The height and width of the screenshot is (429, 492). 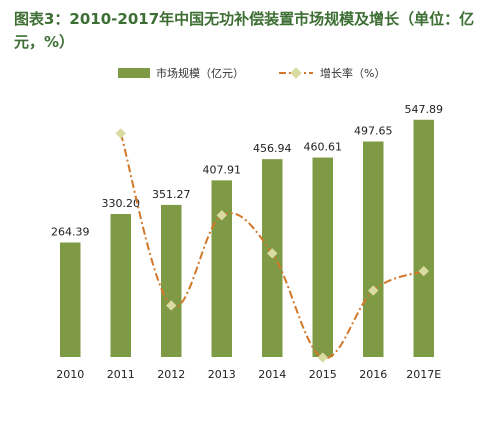 What do you see at coordinates (423, 238) in the screenshot?
I see `bar-2017E` at bounding box center [423, 238].